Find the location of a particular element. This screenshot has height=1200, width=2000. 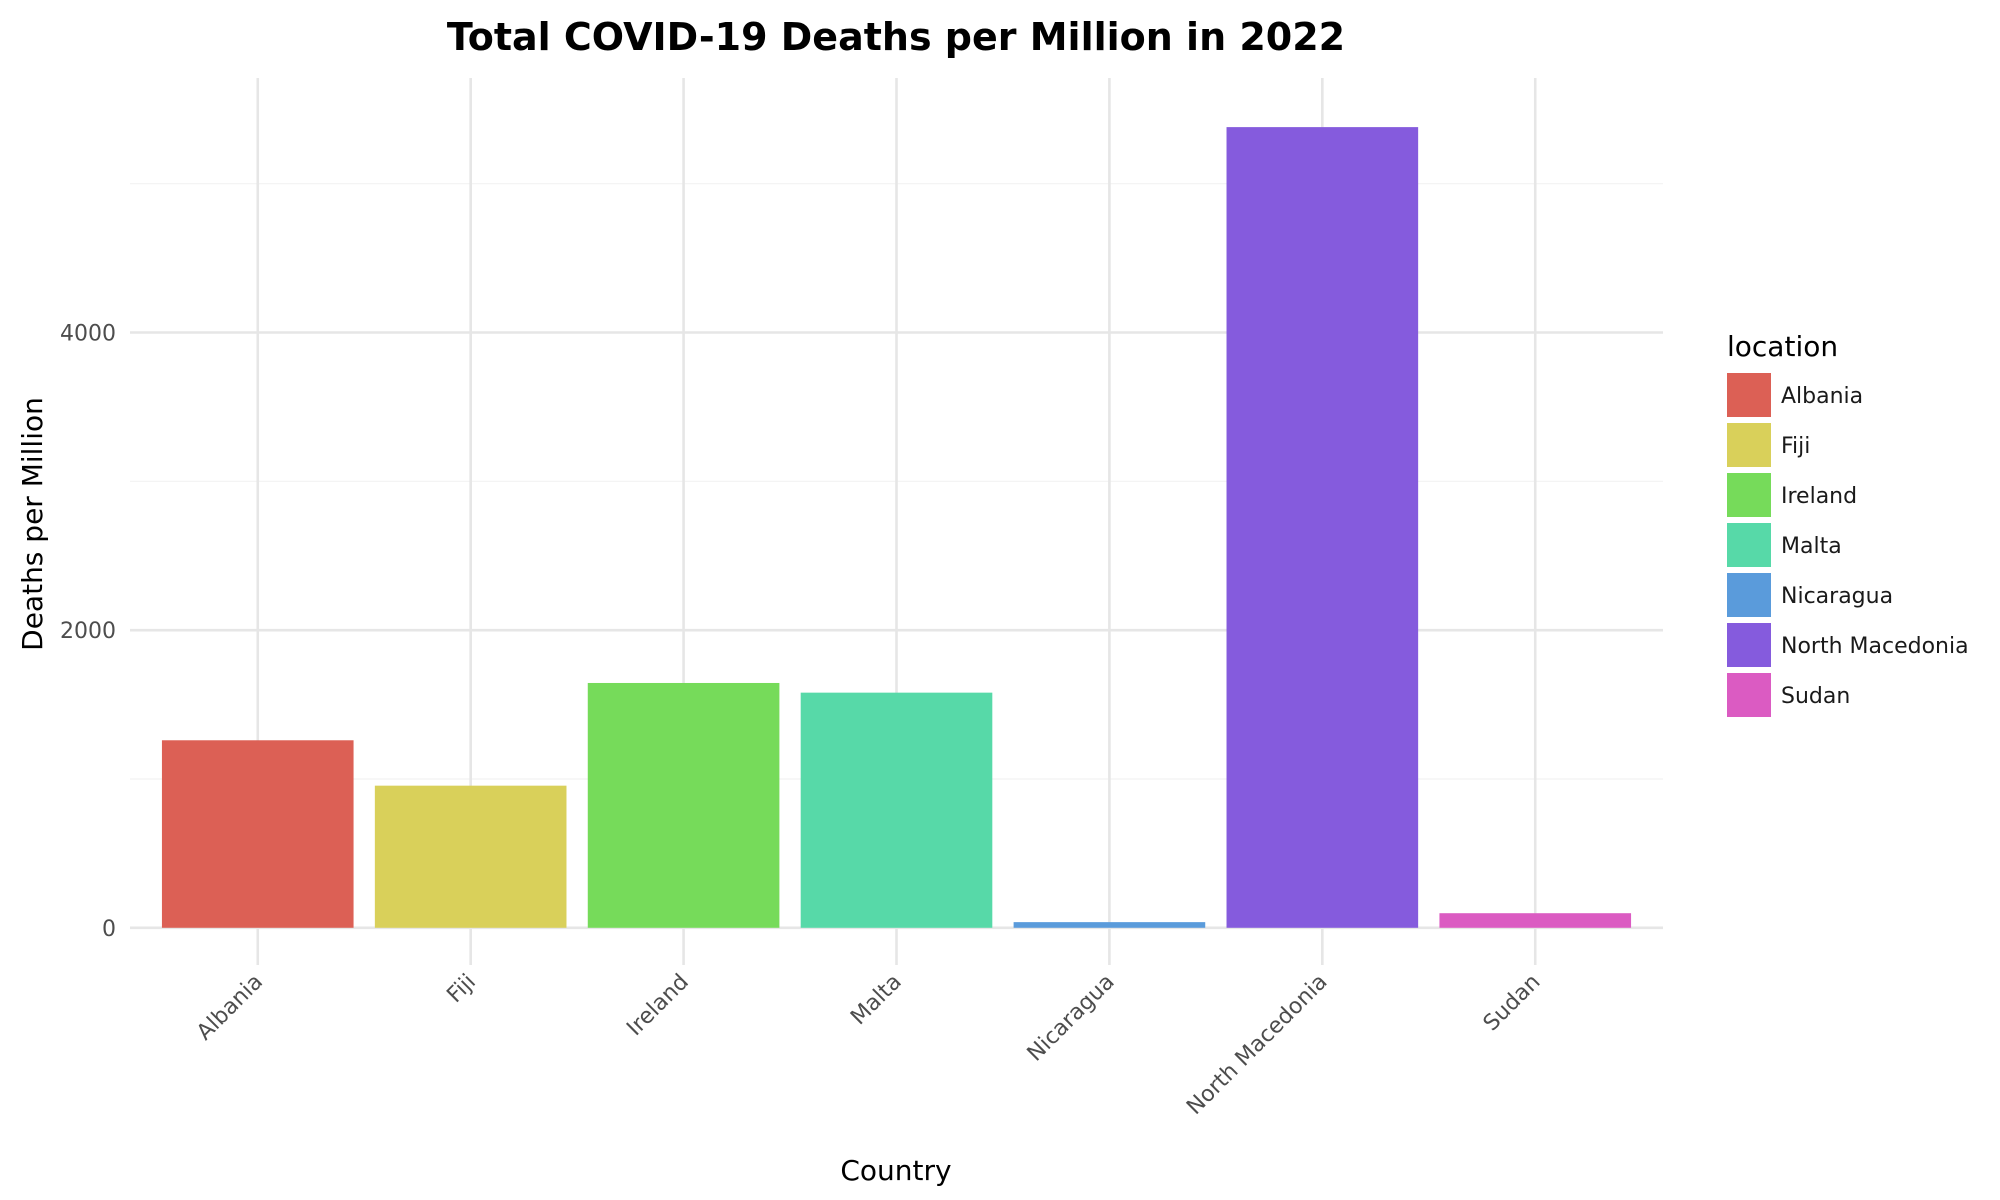

x-tick-label: Ireland is located at coordinates (657, 1005).